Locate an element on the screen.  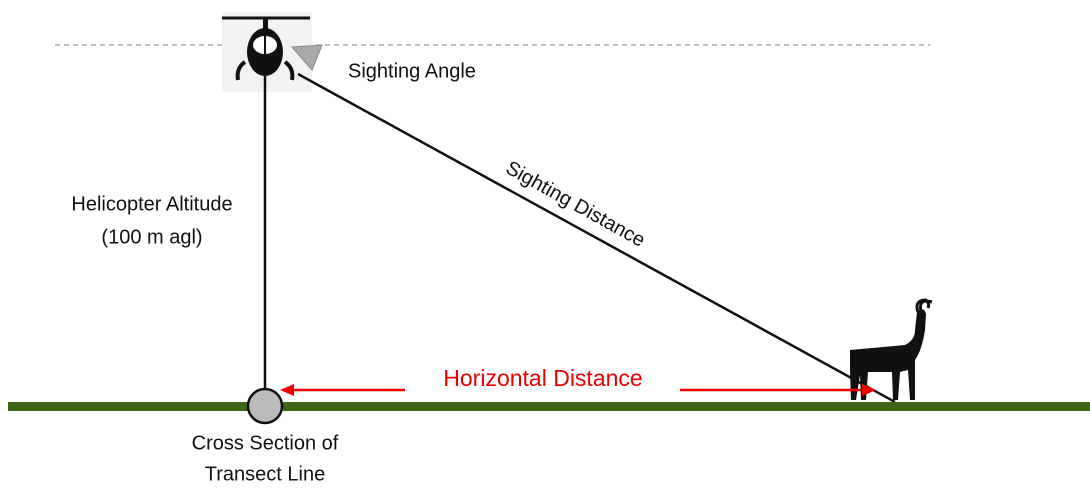
helicopter is located at coordinates (266, 48).